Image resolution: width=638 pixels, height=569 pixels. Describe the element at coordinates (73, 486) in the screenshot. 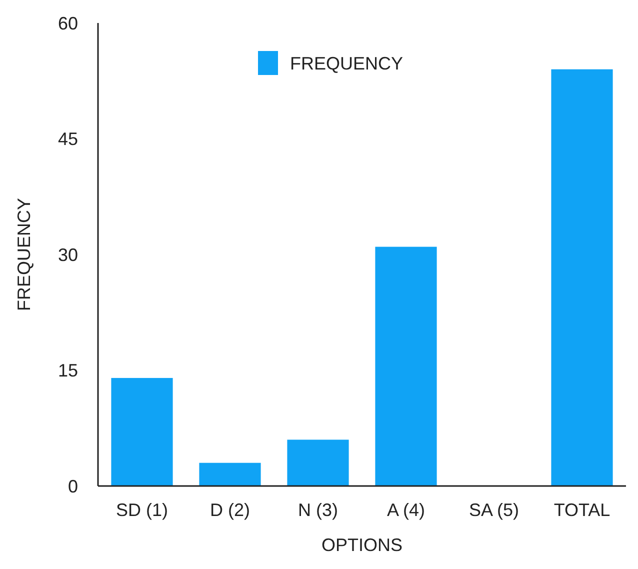

I see `y-tick-label: 0` at that location.